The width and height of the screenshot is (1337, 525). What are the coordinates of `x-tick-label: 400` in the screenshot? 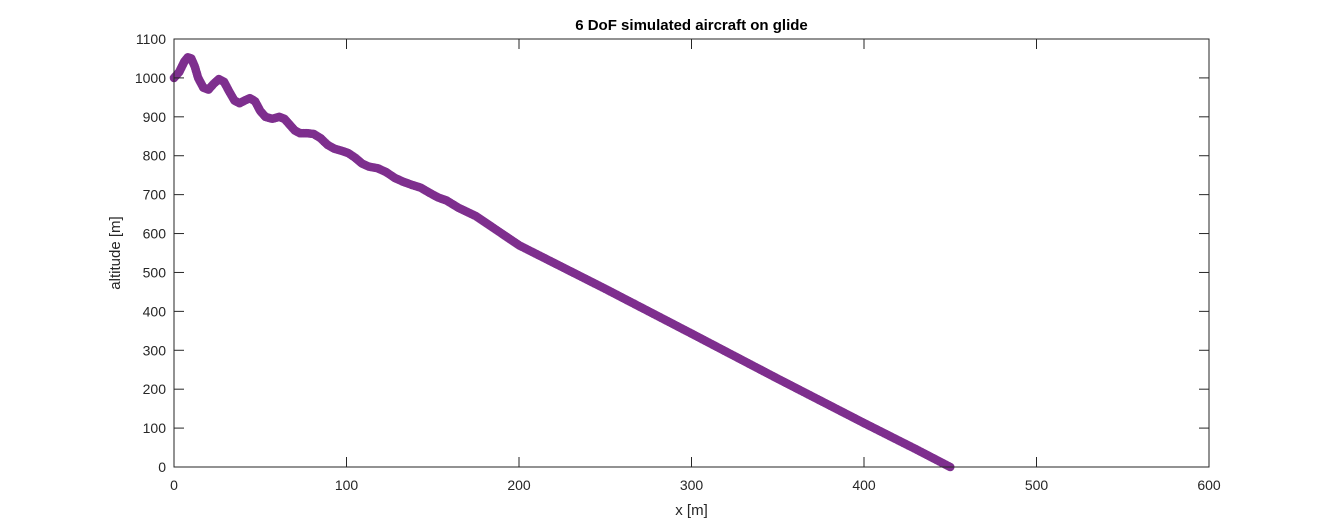 It's located at (864, 485).